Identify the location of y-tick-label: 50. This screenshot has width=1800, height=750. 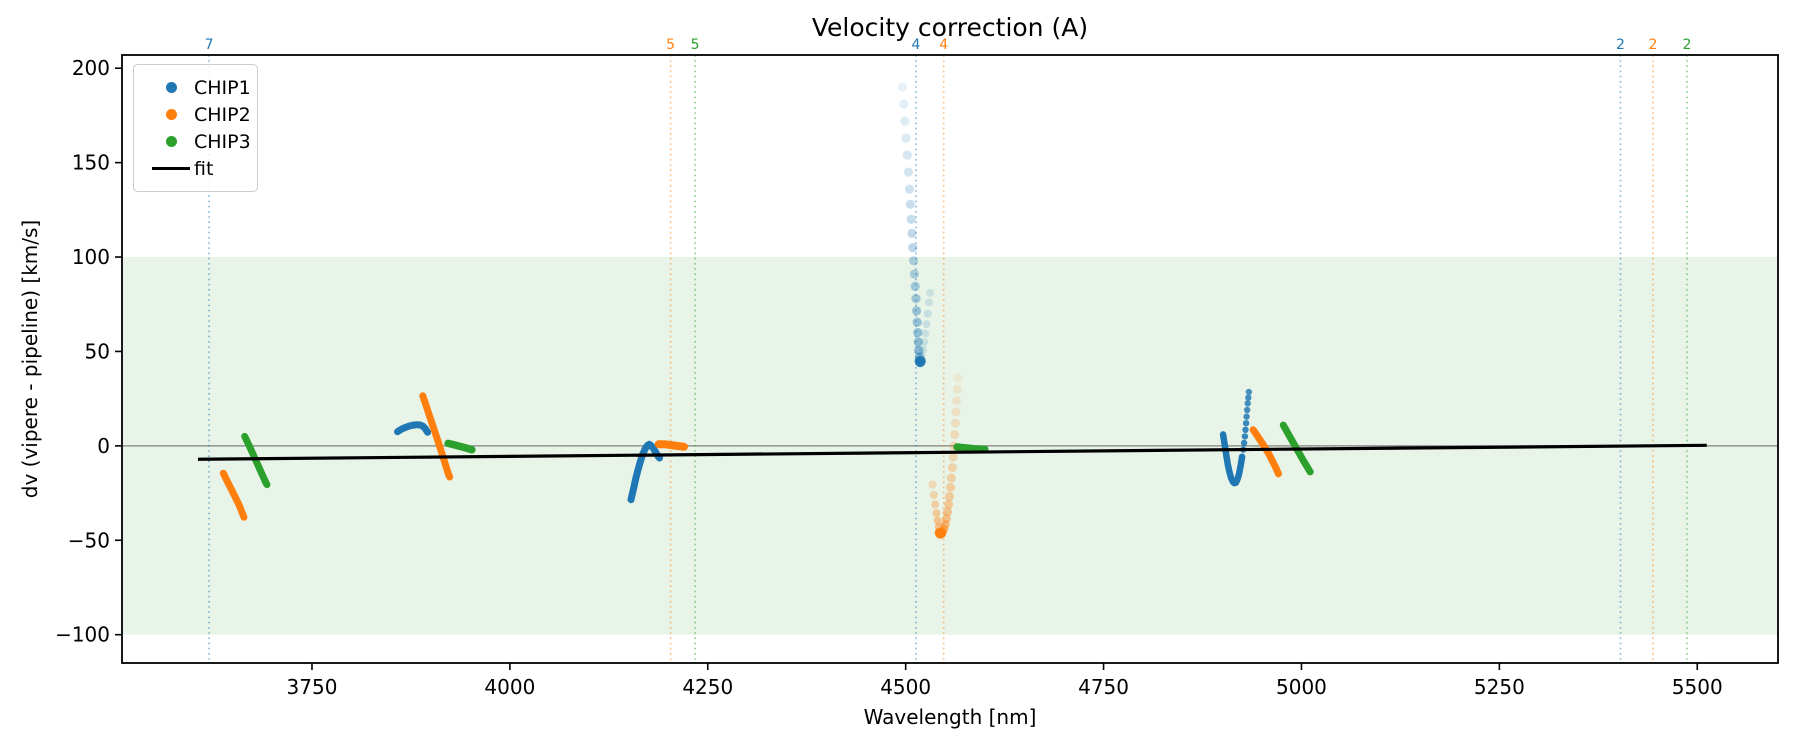
(97, 351).